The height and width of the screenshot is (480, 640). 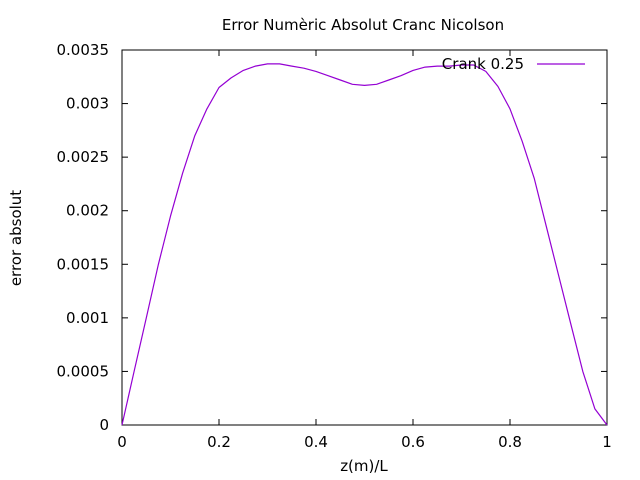 I want to click on y-axis-label: error absolut, so click(x=16, y=238).